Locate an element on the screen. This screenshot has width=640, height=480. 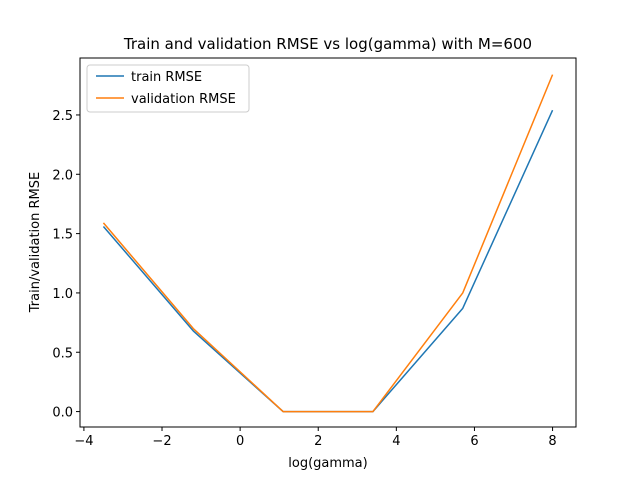
legend-box is located at coordinates (168, 88).